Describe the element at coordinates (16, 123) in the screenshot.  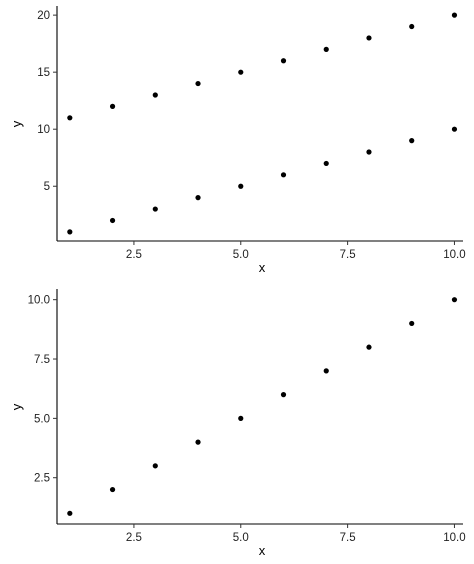
I see `top-y-axis-title: y` at that location.